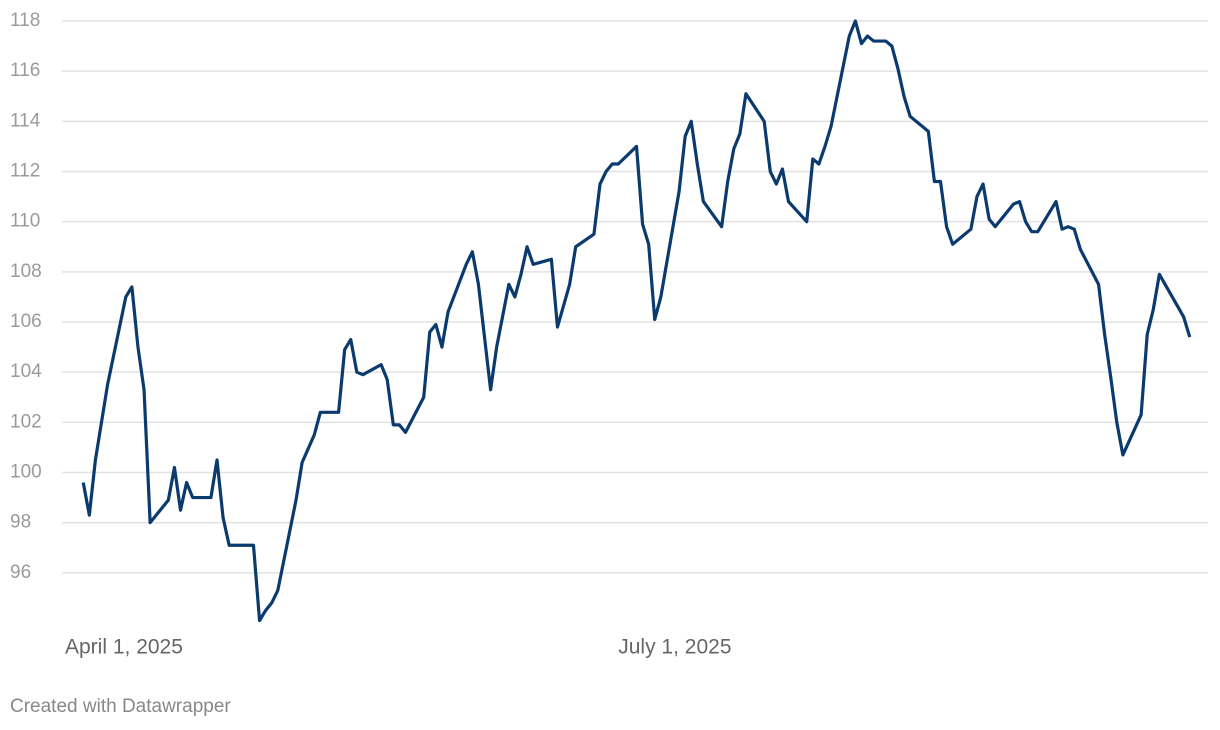  Describe the element at coordinates (120, 706) in the screenshot. I see `footer: Created with Datawrapper` at that location.